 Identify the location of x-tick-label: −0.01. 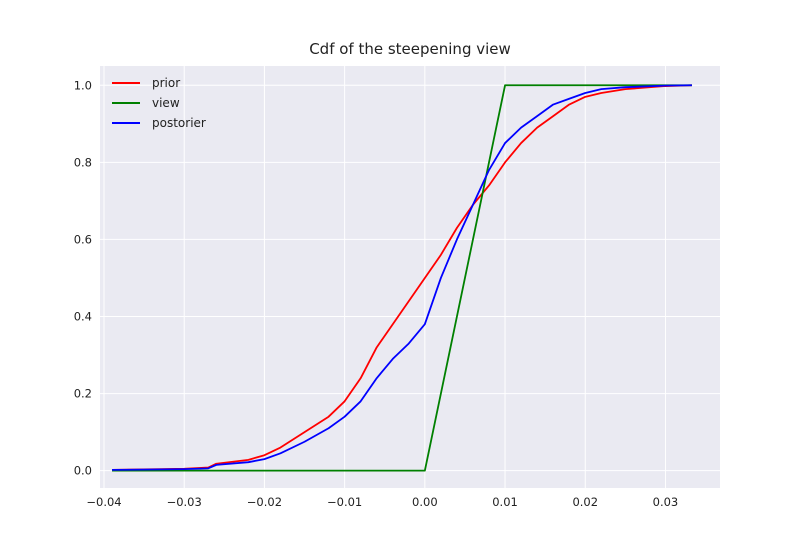
(344, 502).